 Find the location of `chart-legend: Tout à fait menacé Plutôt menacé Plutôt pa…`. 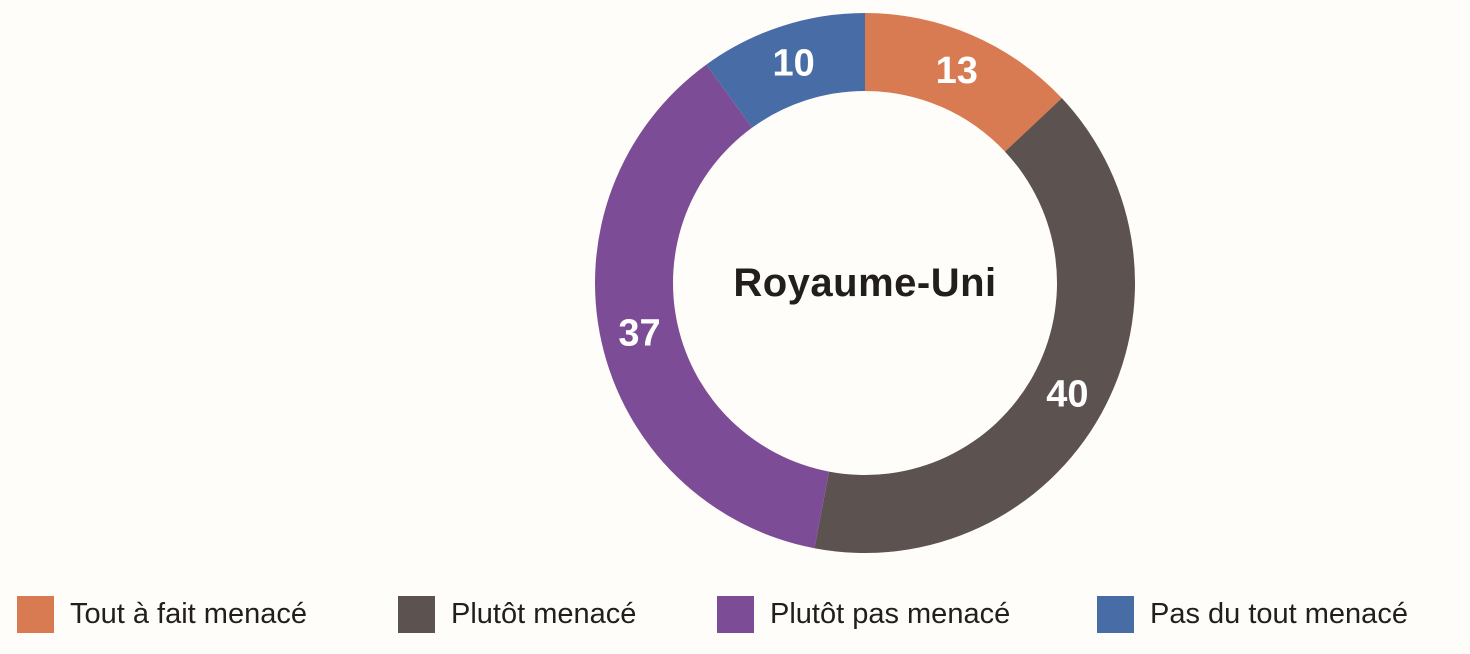

chart-legend: Tout à fait menacé Plutôt menacé Plutôt pa… is located at coordinates (735, 615).